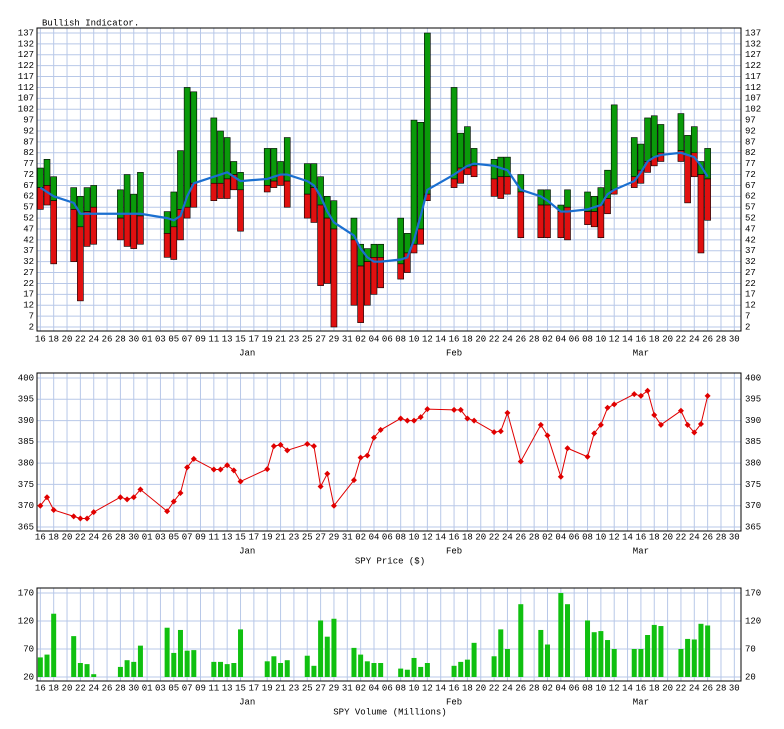 This screenshot has width=784, height=729. What do you see at coordinates (160, 339) in the screenshot?
I see `x-tick-label: 03` at bounding box center [160, 339].